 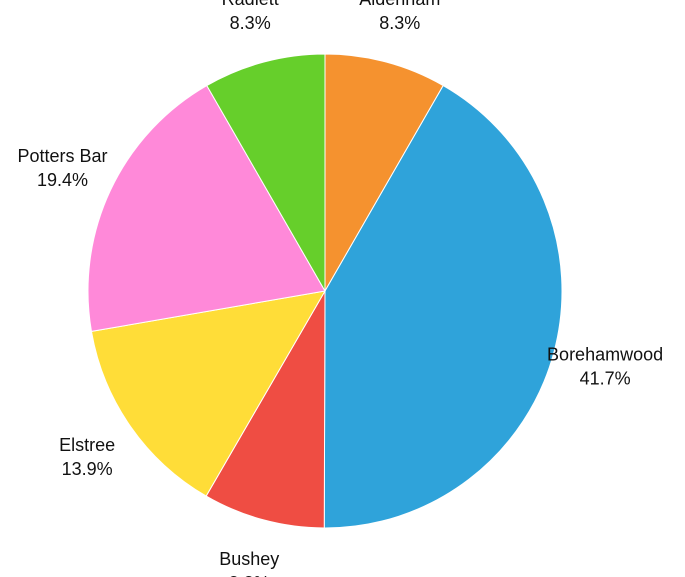 What do you see at coordinates (87, 469) in the screenshot?
I see `slice-percent-elstree: 13.9%` at bounding box center [87, 469].